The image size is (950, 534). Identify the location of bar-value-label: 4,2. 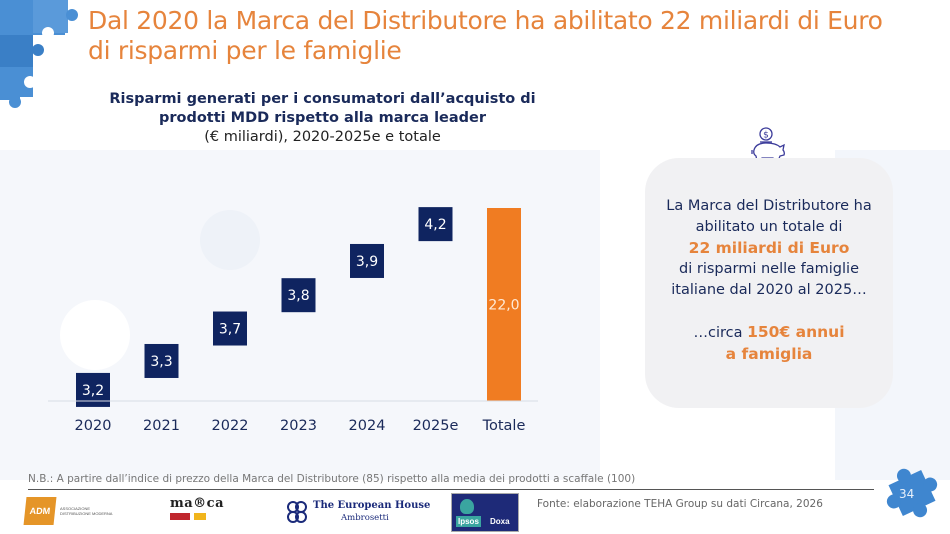
(435, 225).